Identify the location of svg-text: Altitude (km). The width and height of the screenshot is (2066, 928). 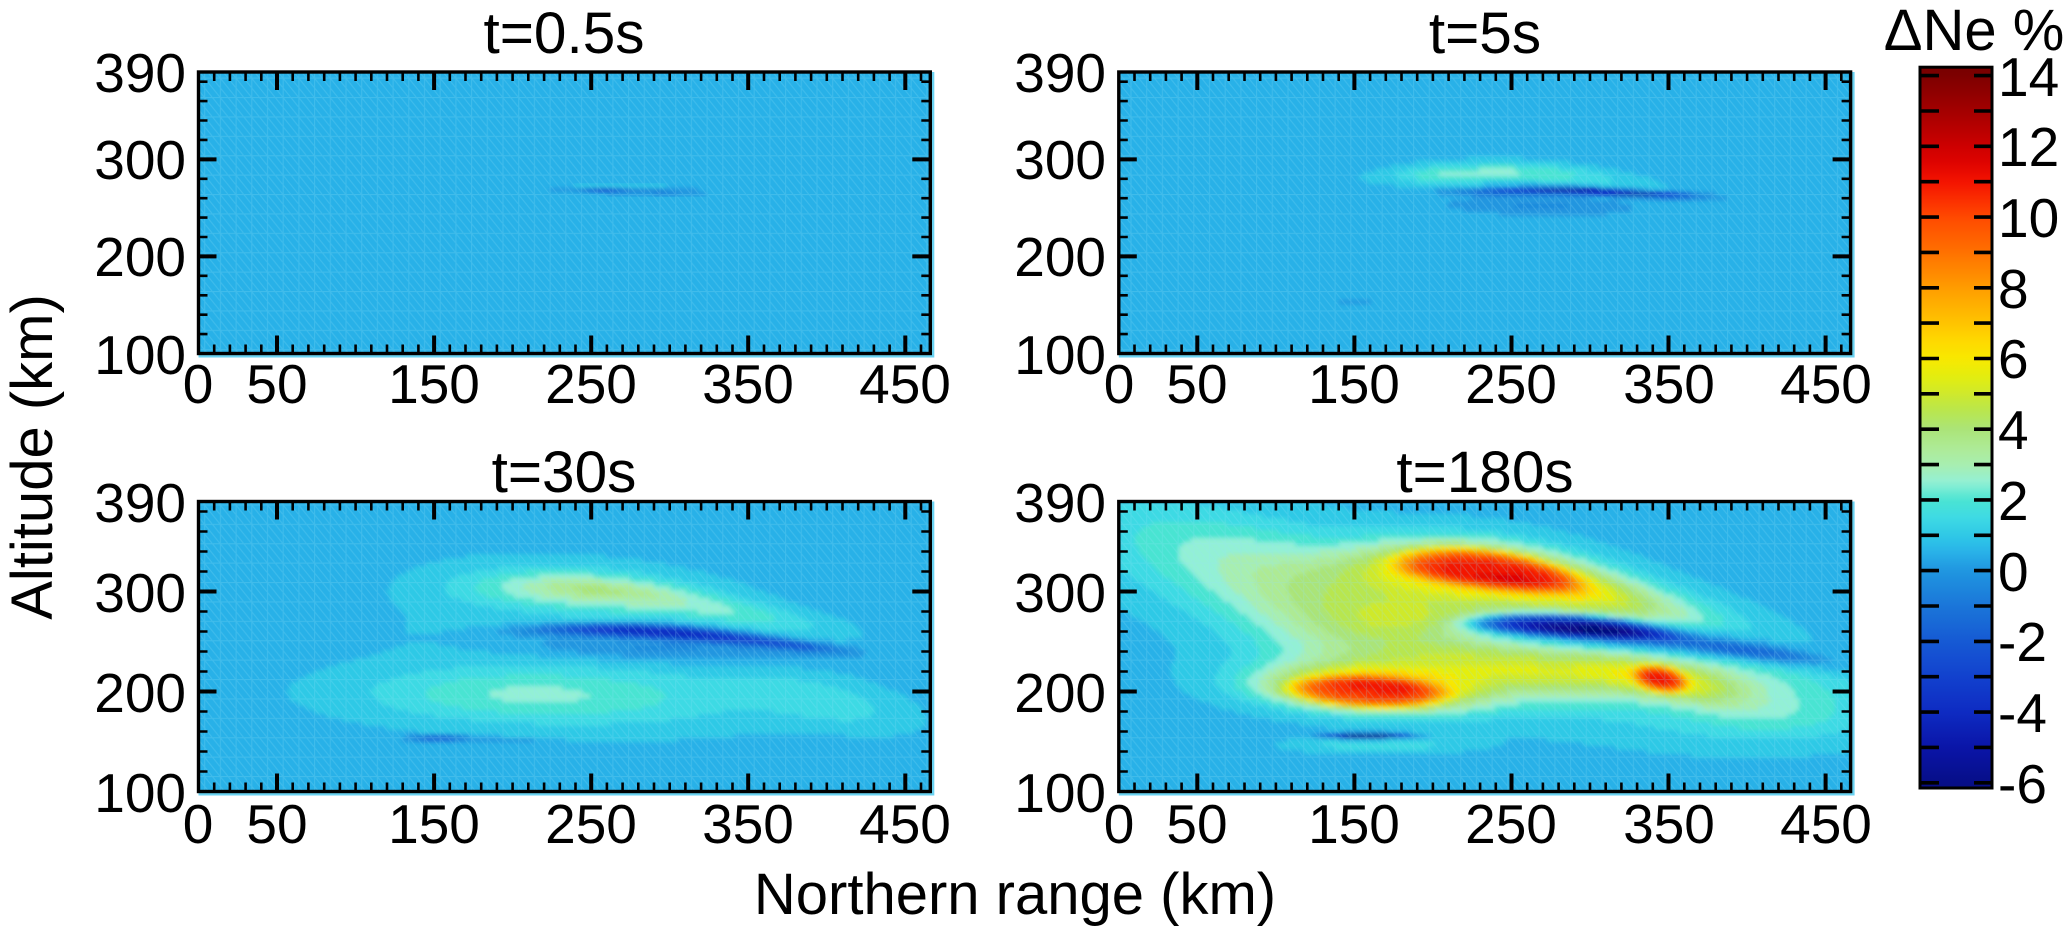
(32, 457).